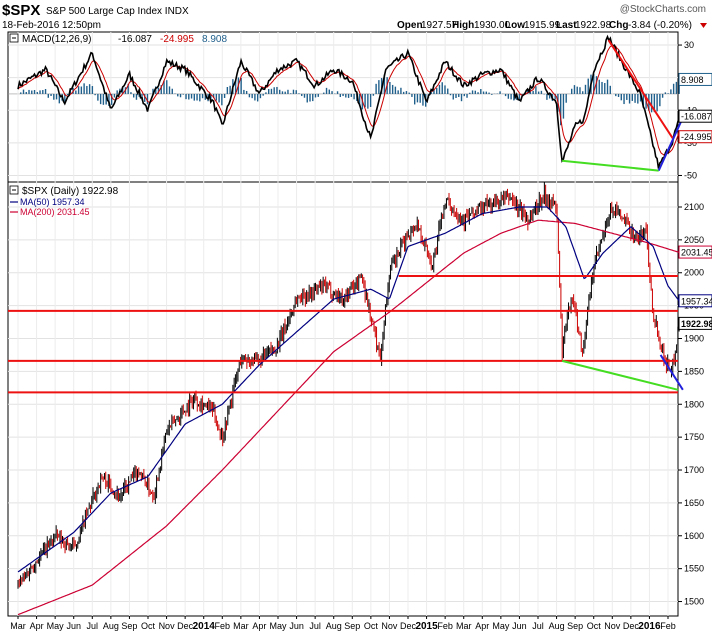 The image size is (712, 635). I want to click on ma50-badge: 1957.34, so click(696, 301).